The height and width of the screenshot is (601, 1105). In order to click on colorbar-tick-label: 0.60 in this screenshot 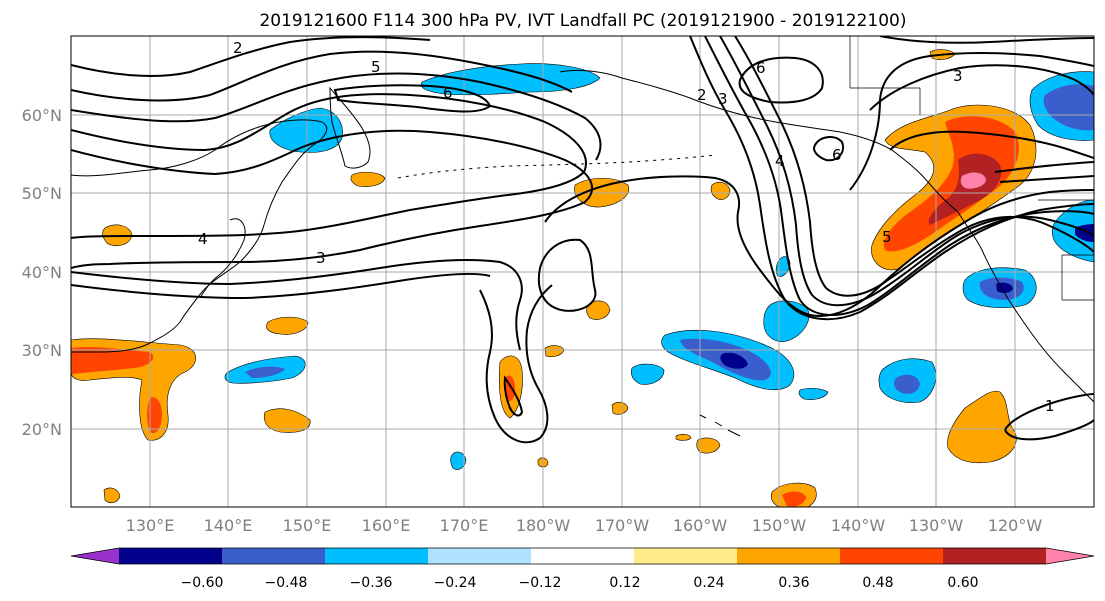, I will do `click(962, 583)`.